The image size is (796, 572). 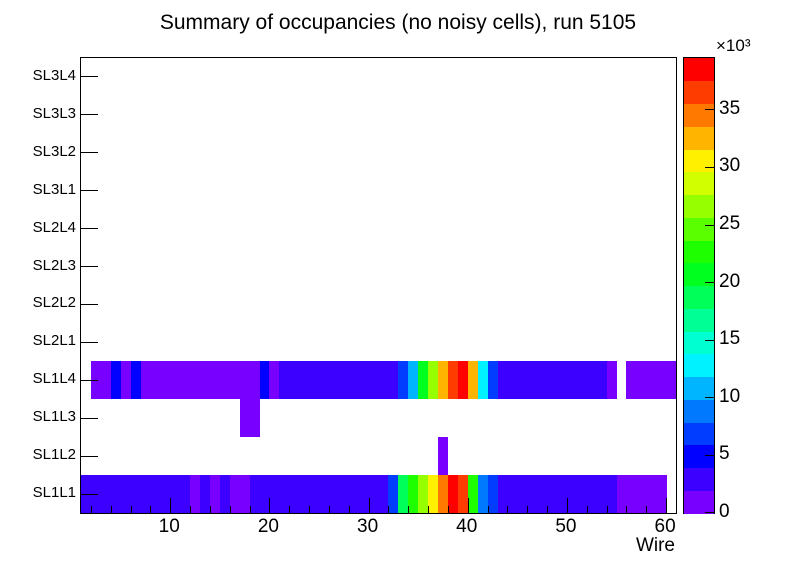 What do you see at coordinates (730, 281) in the screenshot?
I see `colorbar-tick-label: 20` at bounding box center [730, 281].